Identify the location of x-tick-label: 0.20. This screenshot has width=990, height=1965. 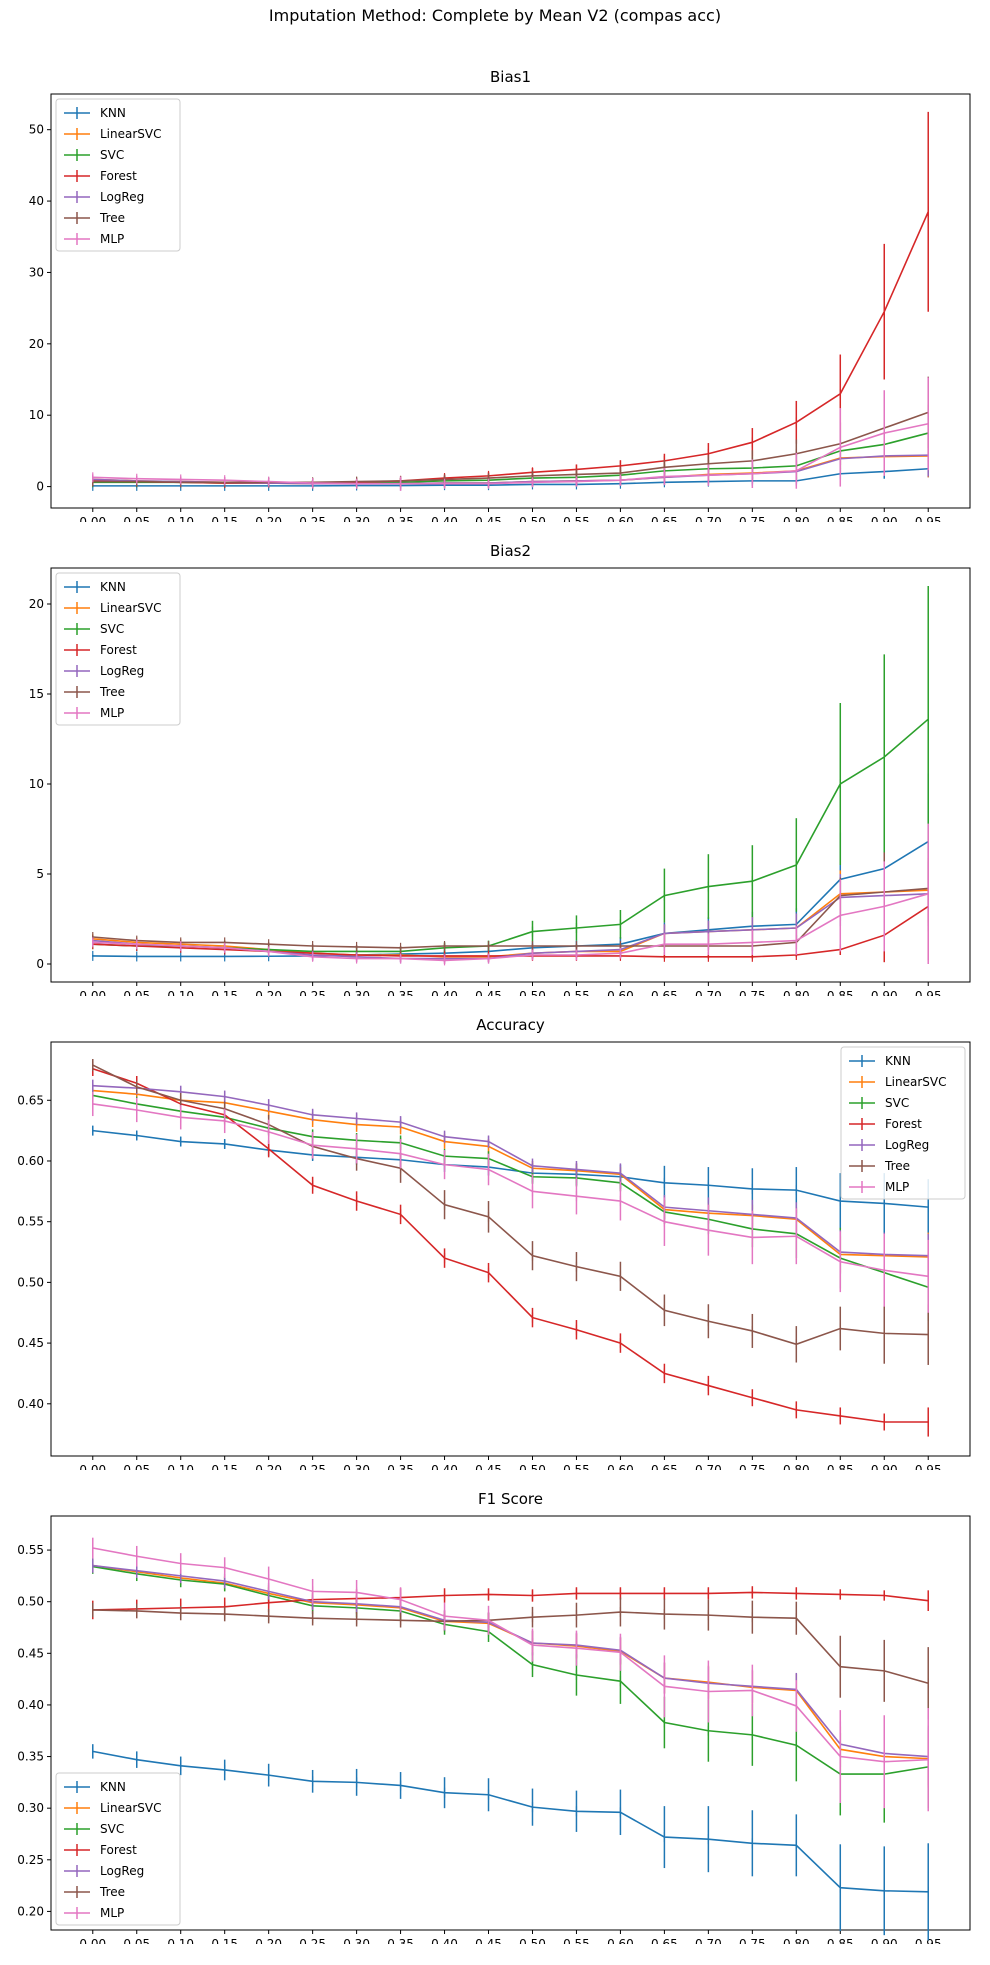
(268, 1466).